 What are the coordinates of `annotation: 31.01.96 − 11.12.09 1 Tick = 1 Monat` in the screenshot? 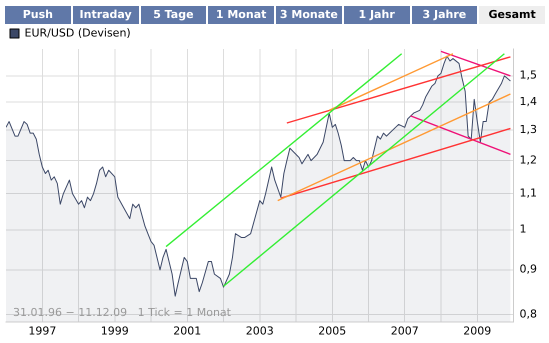 It's located at (122, 313).